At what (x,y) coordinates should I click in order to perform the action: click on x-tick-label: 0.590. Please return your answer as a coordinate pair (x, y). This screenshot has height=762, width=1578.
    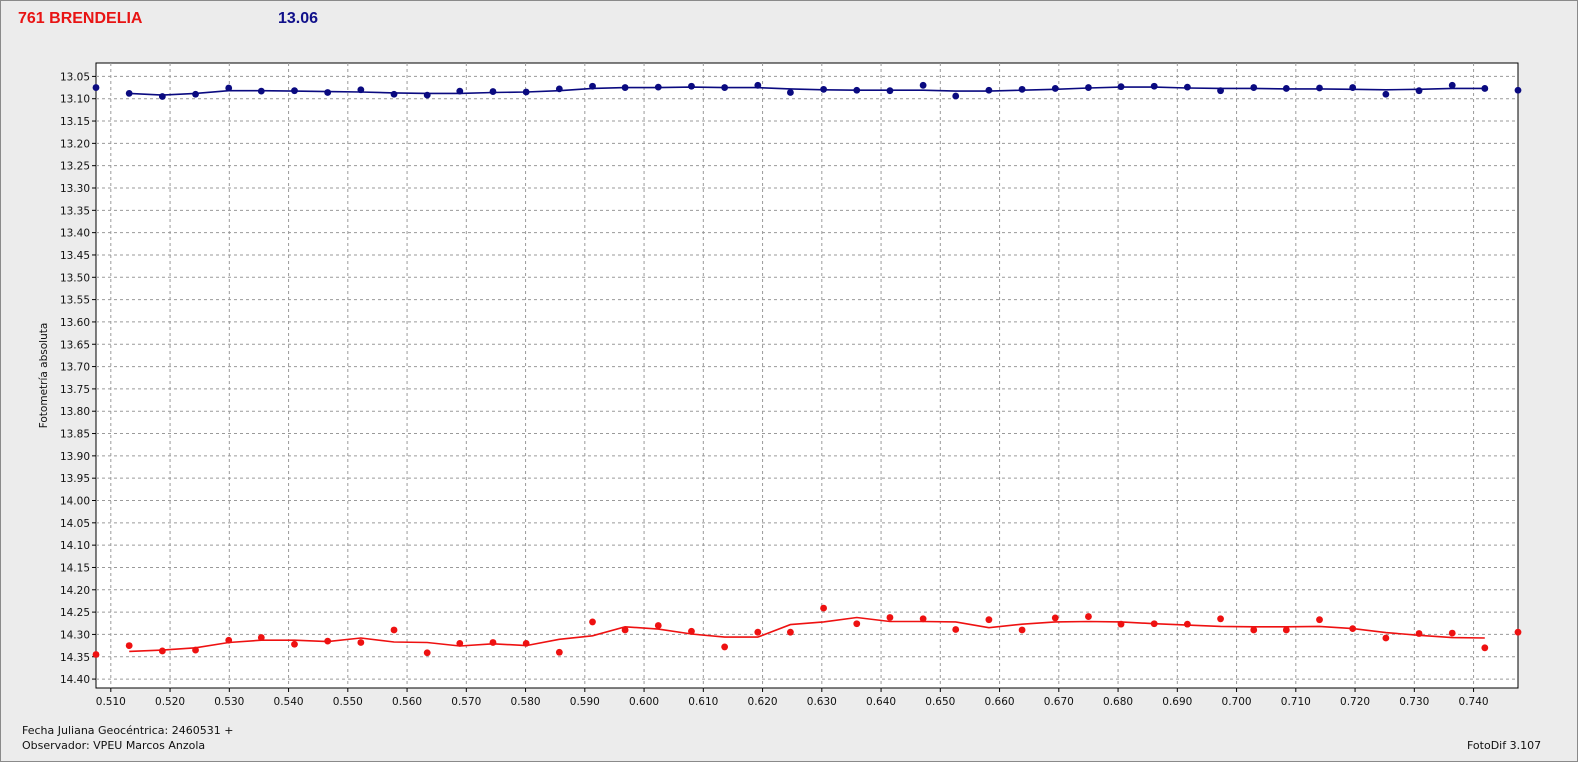
    Looking at the image, I should click on (585, 702).